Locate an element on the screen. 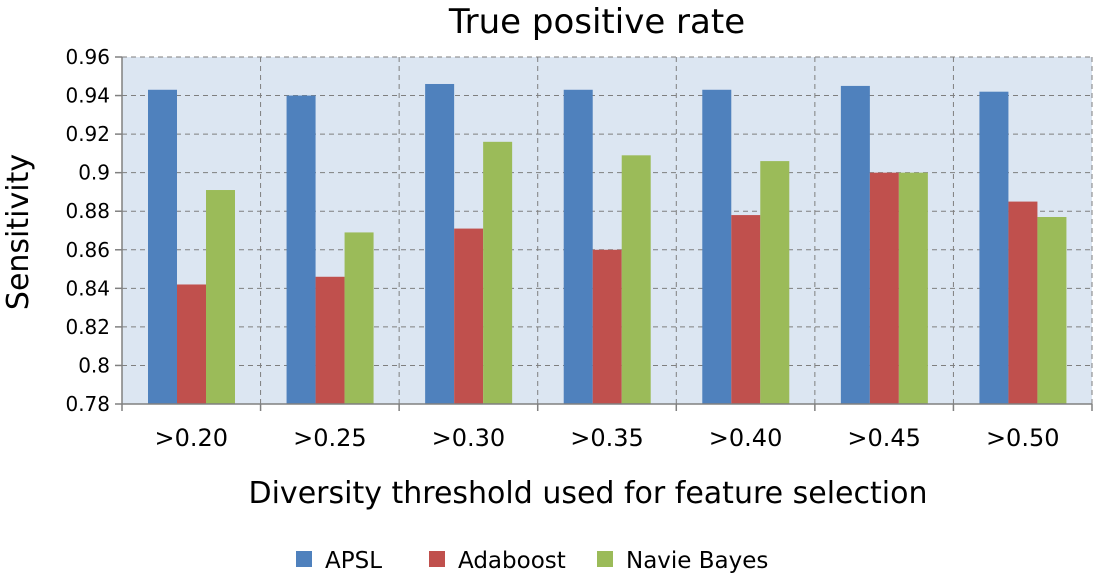  x-tick-labels: >0.20 >0.25 >0.30 >0.35 >0.40 >0.45 >0.50 is located at coordinates (607, 438).